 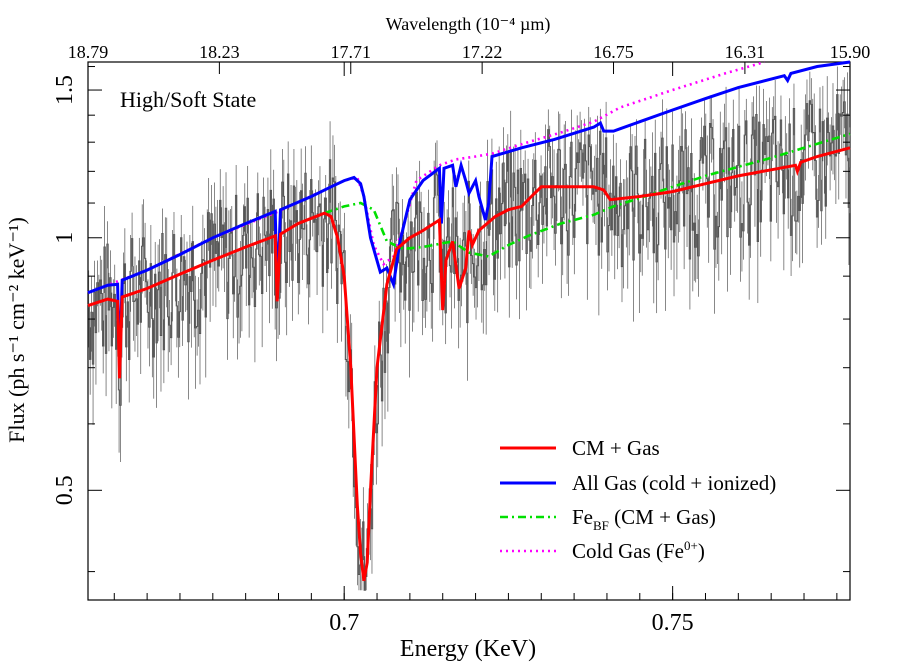 What do you see at coordinates (644, 519) in the screenshot?
I see `legend-label: FeBF (CM + Gas)` at bounding box center [644, 519].